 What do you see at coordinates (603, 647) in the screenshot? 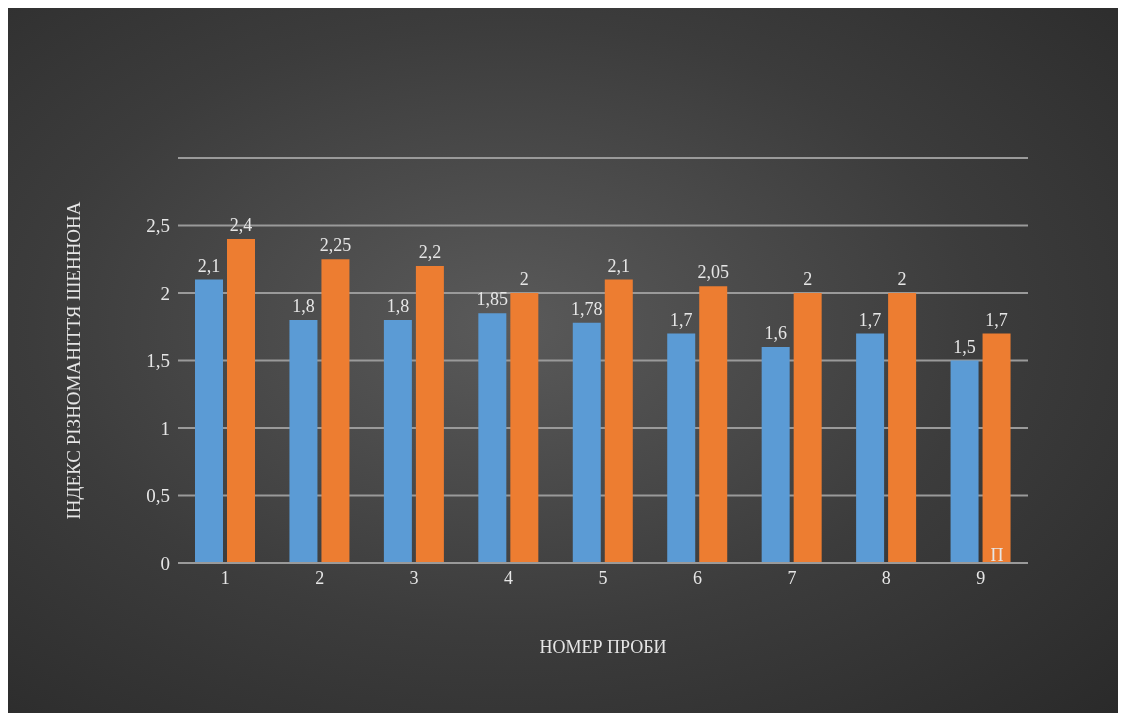
I see `x-axis-title: НОМЕР ПРОБИ` at bounding box center [603, 647].